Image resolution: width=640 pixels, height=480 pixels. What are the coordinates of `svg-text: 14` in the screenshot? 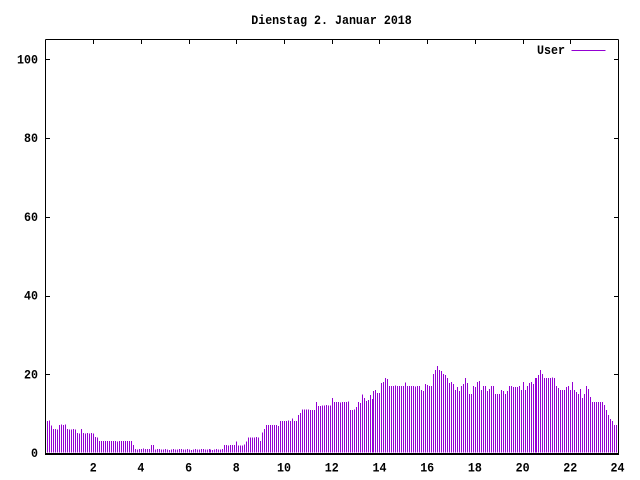 It's located at (380, 469).